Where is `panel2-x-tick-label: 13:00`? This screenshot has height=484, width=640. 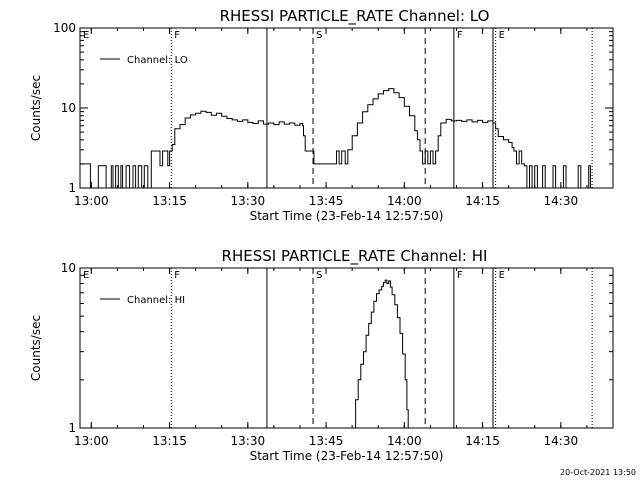 panel2-x-tick-label: 13:00 is located at coordinates (91, 441).